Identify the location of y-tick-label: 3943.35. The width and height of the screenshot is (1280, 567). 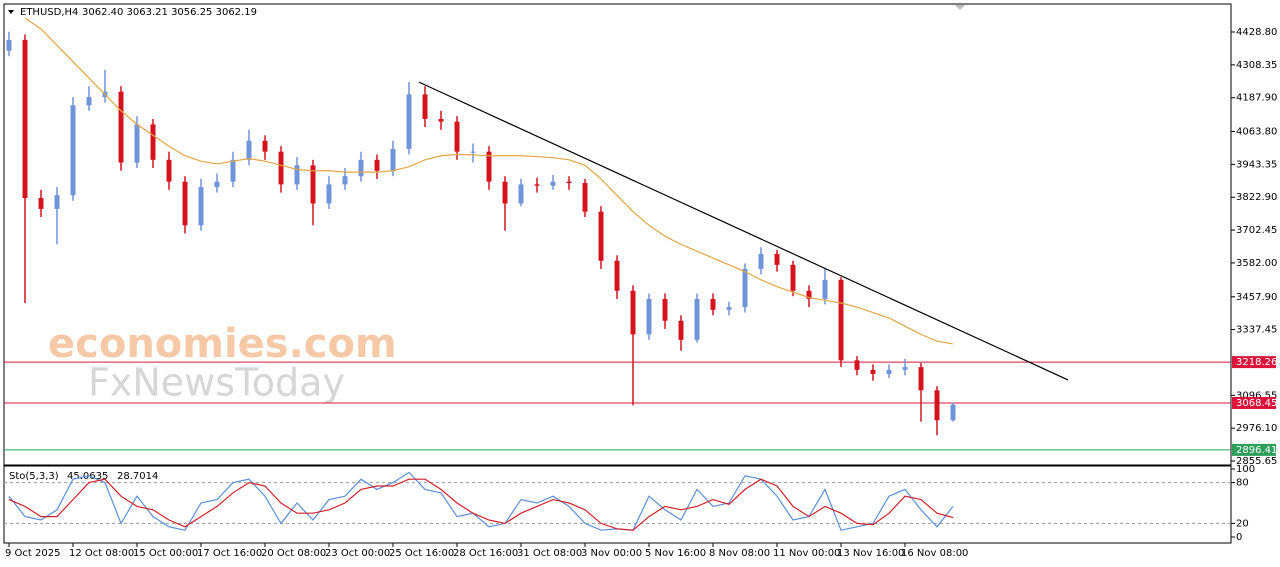
(1256, 164).